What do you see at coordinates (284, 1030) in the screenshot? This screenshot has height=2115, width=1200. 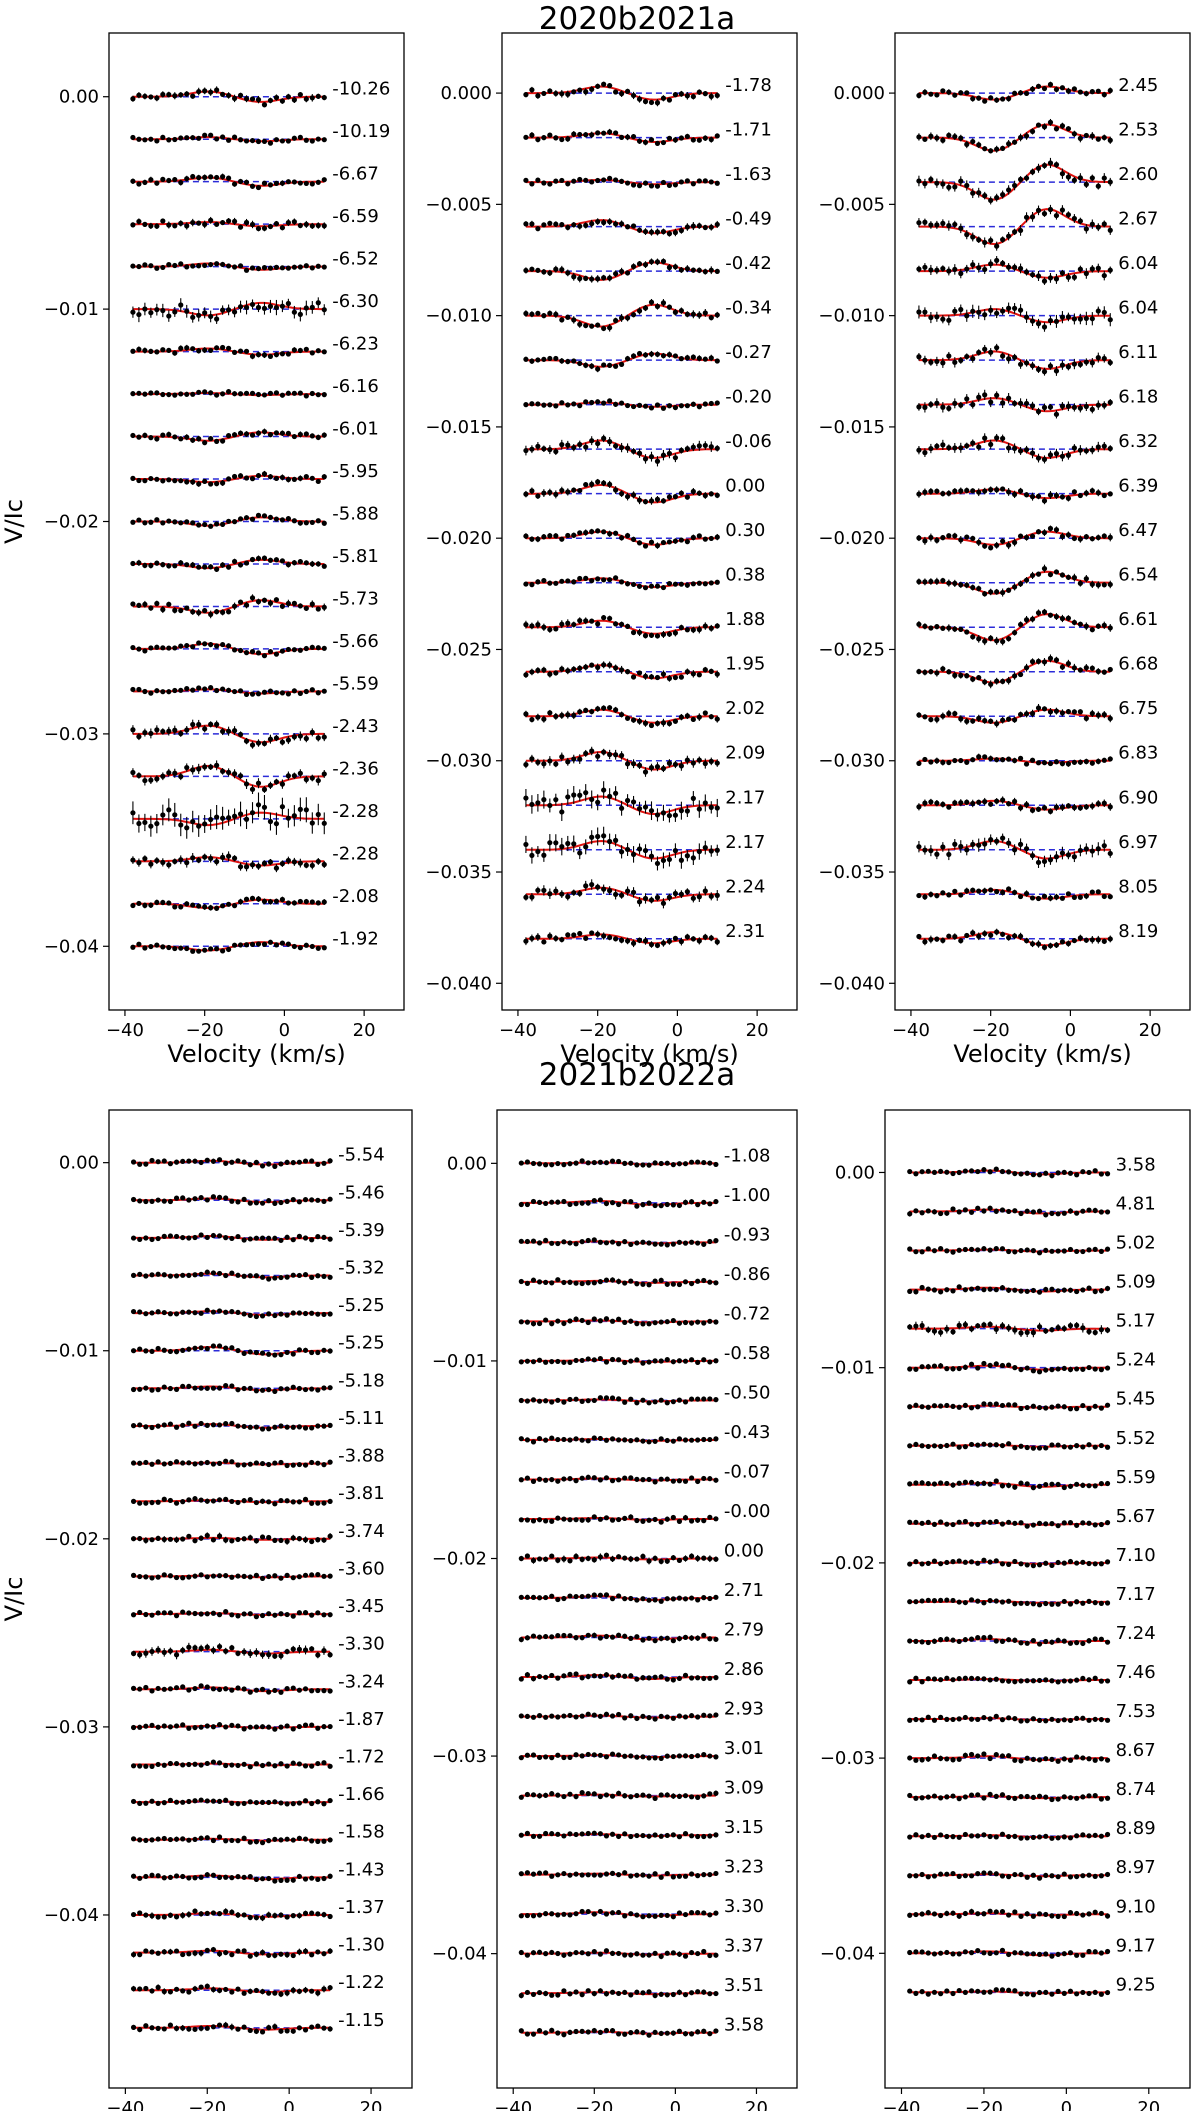 I see `x-tick-label: 0` at bounding box center [284, 1030].